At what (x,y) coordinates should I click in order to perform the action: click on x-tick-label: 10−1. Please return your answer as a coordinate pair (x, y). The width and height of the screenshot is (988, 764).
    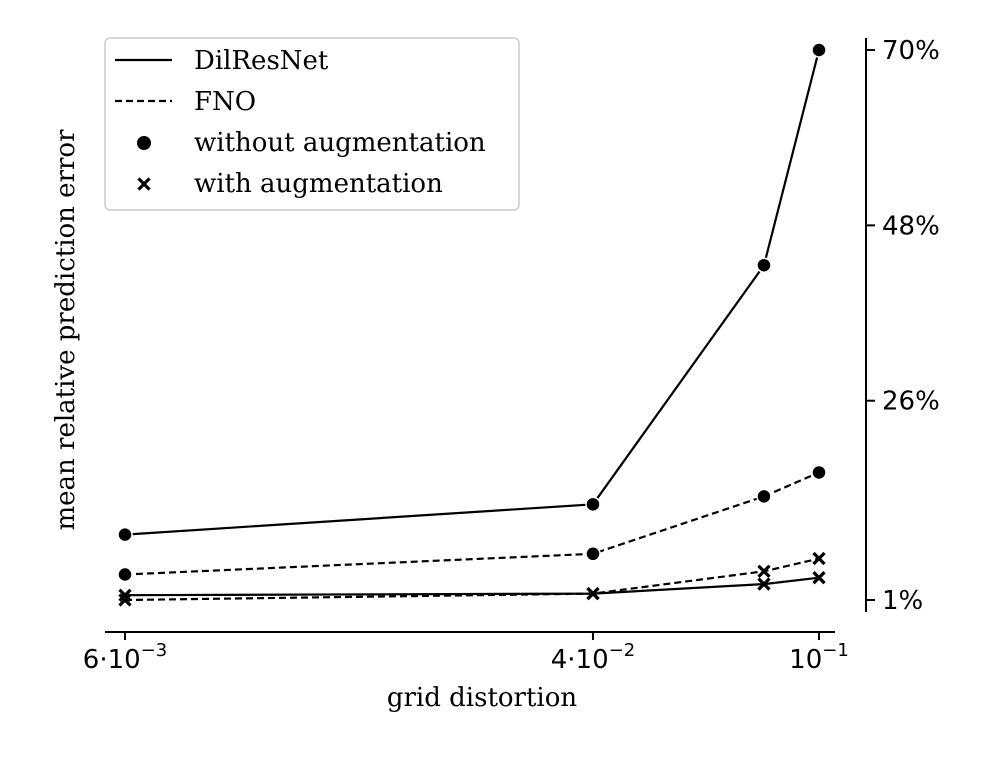
    Looking at the image, I should click on (819, 657).